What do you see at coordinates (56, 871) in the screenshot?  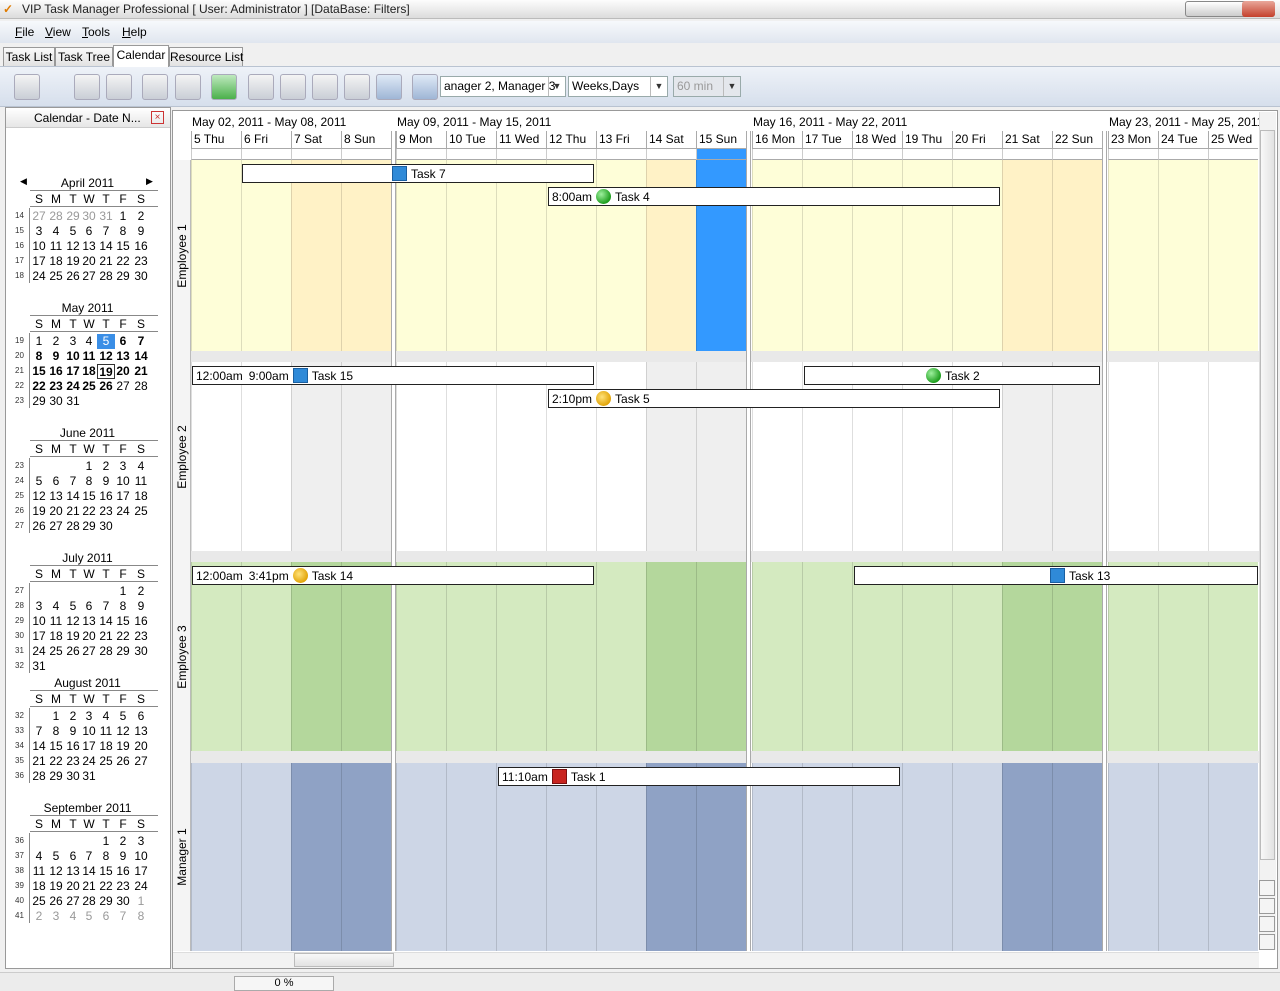 I see `day-cell: 12` at bounding box center [56, 871].